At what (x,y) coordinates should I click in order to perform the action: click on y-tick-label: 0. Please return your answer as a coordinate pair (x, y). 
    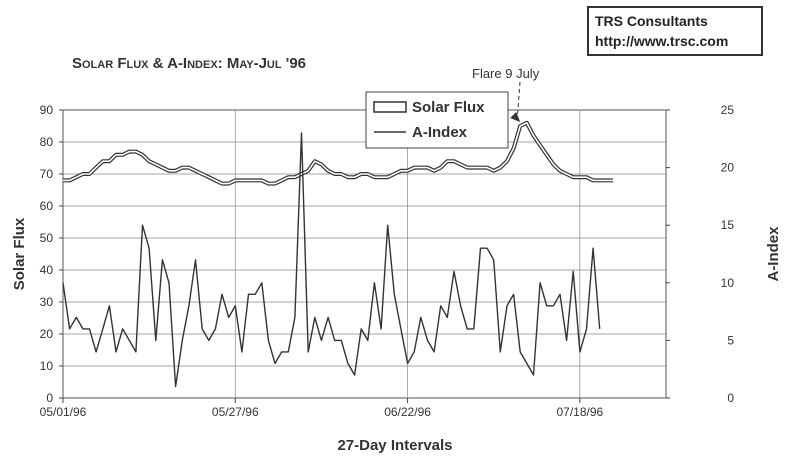
    Looking at the image, I should click on (49, 398).